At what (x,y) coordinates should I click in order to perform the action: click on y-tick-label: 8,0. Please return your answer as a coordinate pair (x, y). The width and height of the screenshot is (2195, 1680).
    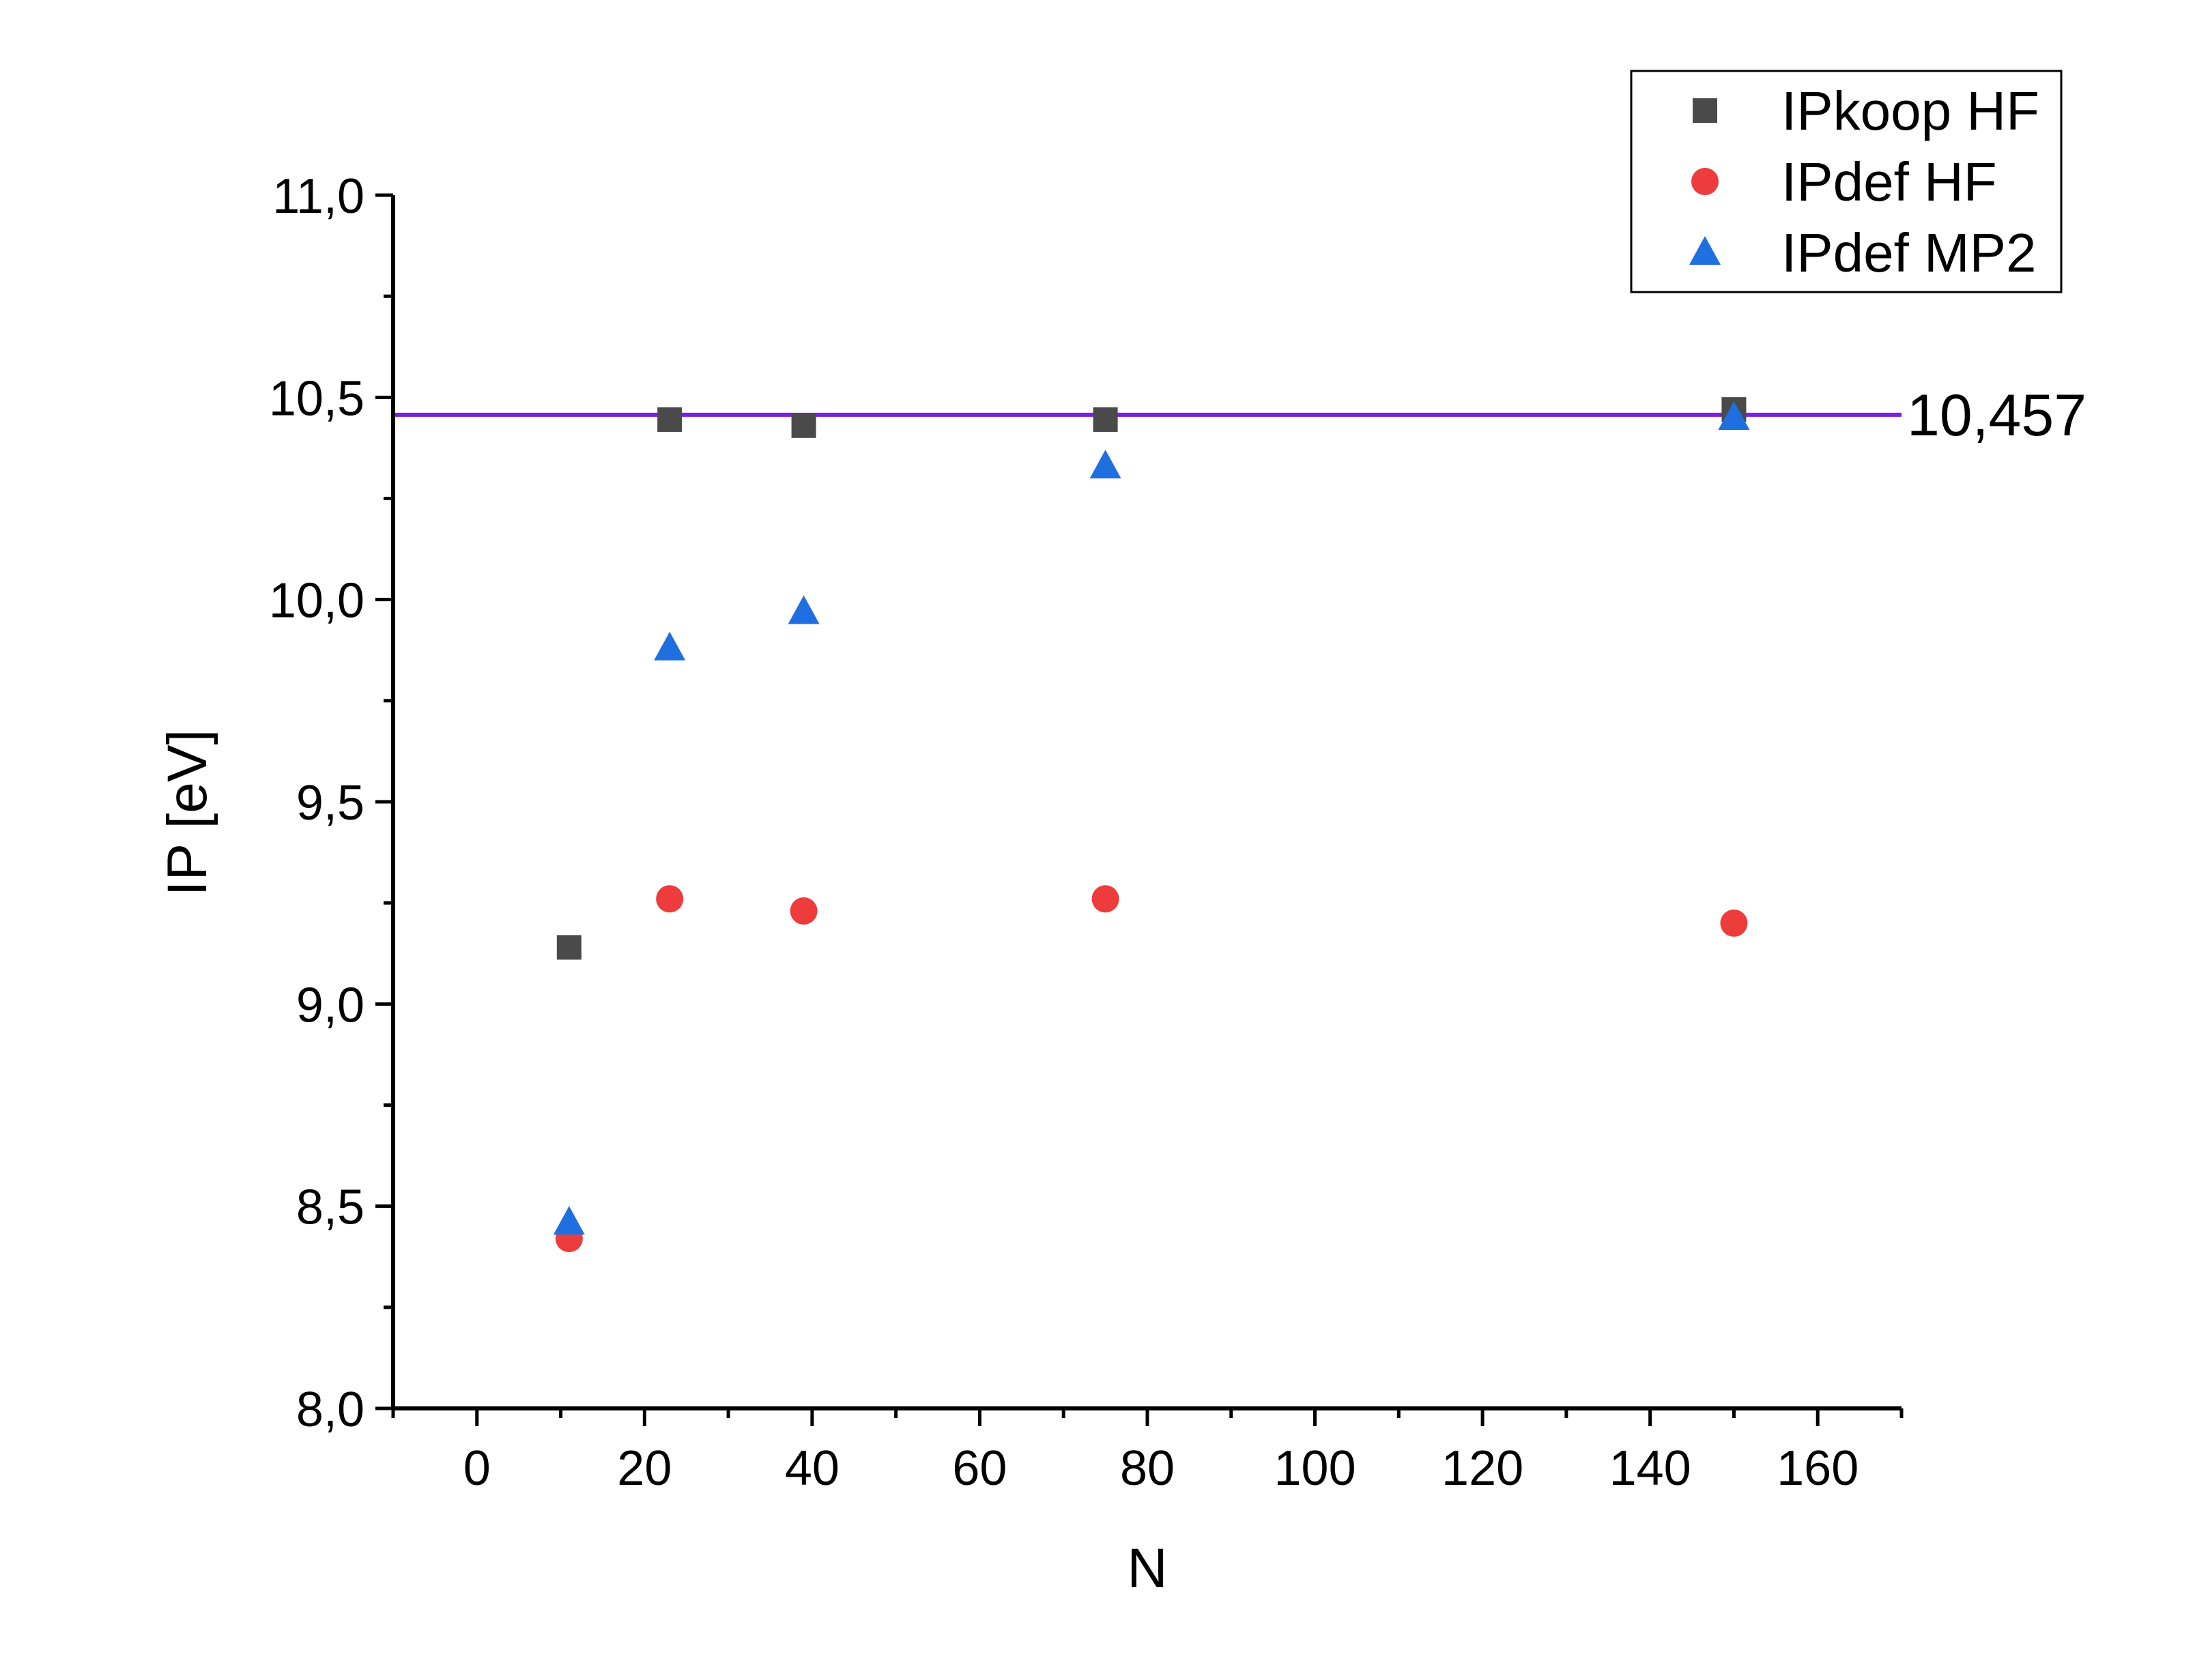
    Looking at the image, I should click on (330, 1410).